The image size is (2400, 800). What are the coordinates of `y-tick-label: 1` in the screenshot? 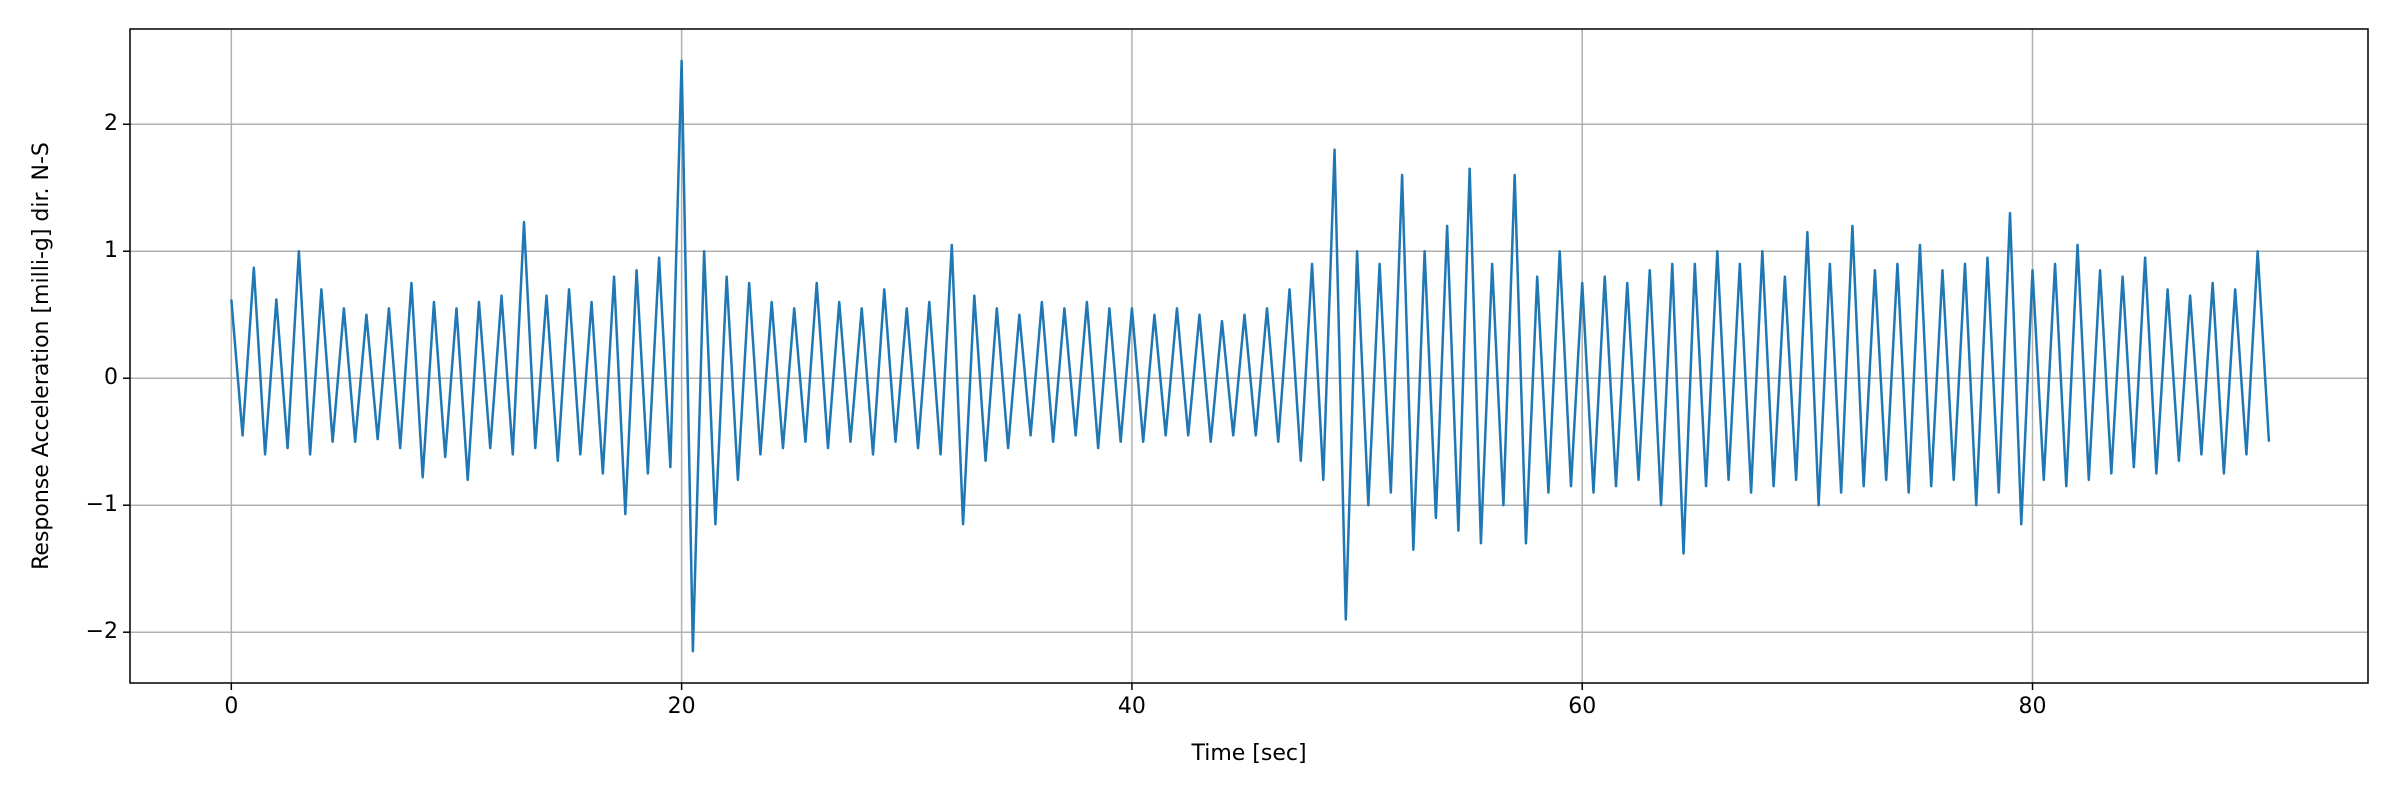 It's located at (111, 250).